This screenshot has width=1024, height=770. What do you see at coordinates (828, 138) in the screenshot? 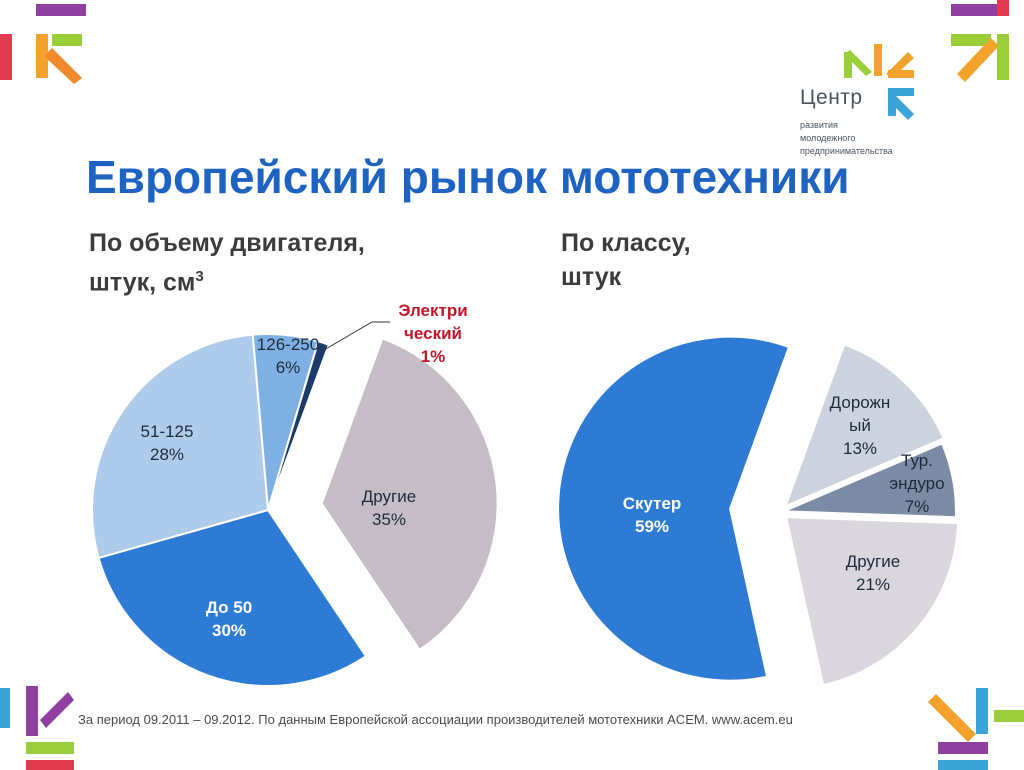
I see `logo-line-2: молодежного` at bounding box center [828, 138].